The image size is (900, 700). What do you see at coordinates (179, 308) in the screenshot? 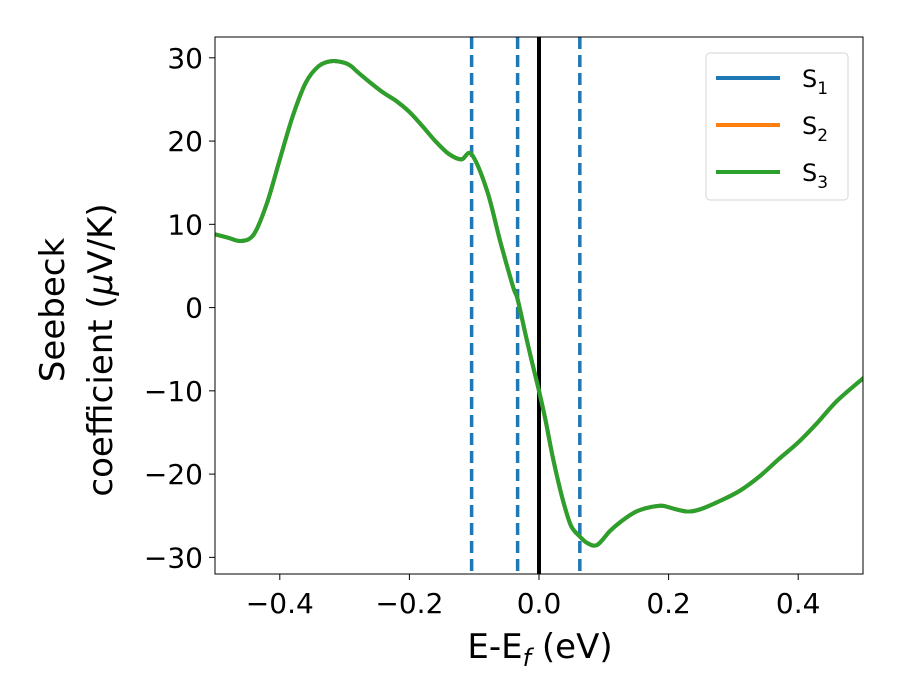
I see `y-axis: 30 20 10 0 −10 −20 −30` at bounding box center [179, 308].